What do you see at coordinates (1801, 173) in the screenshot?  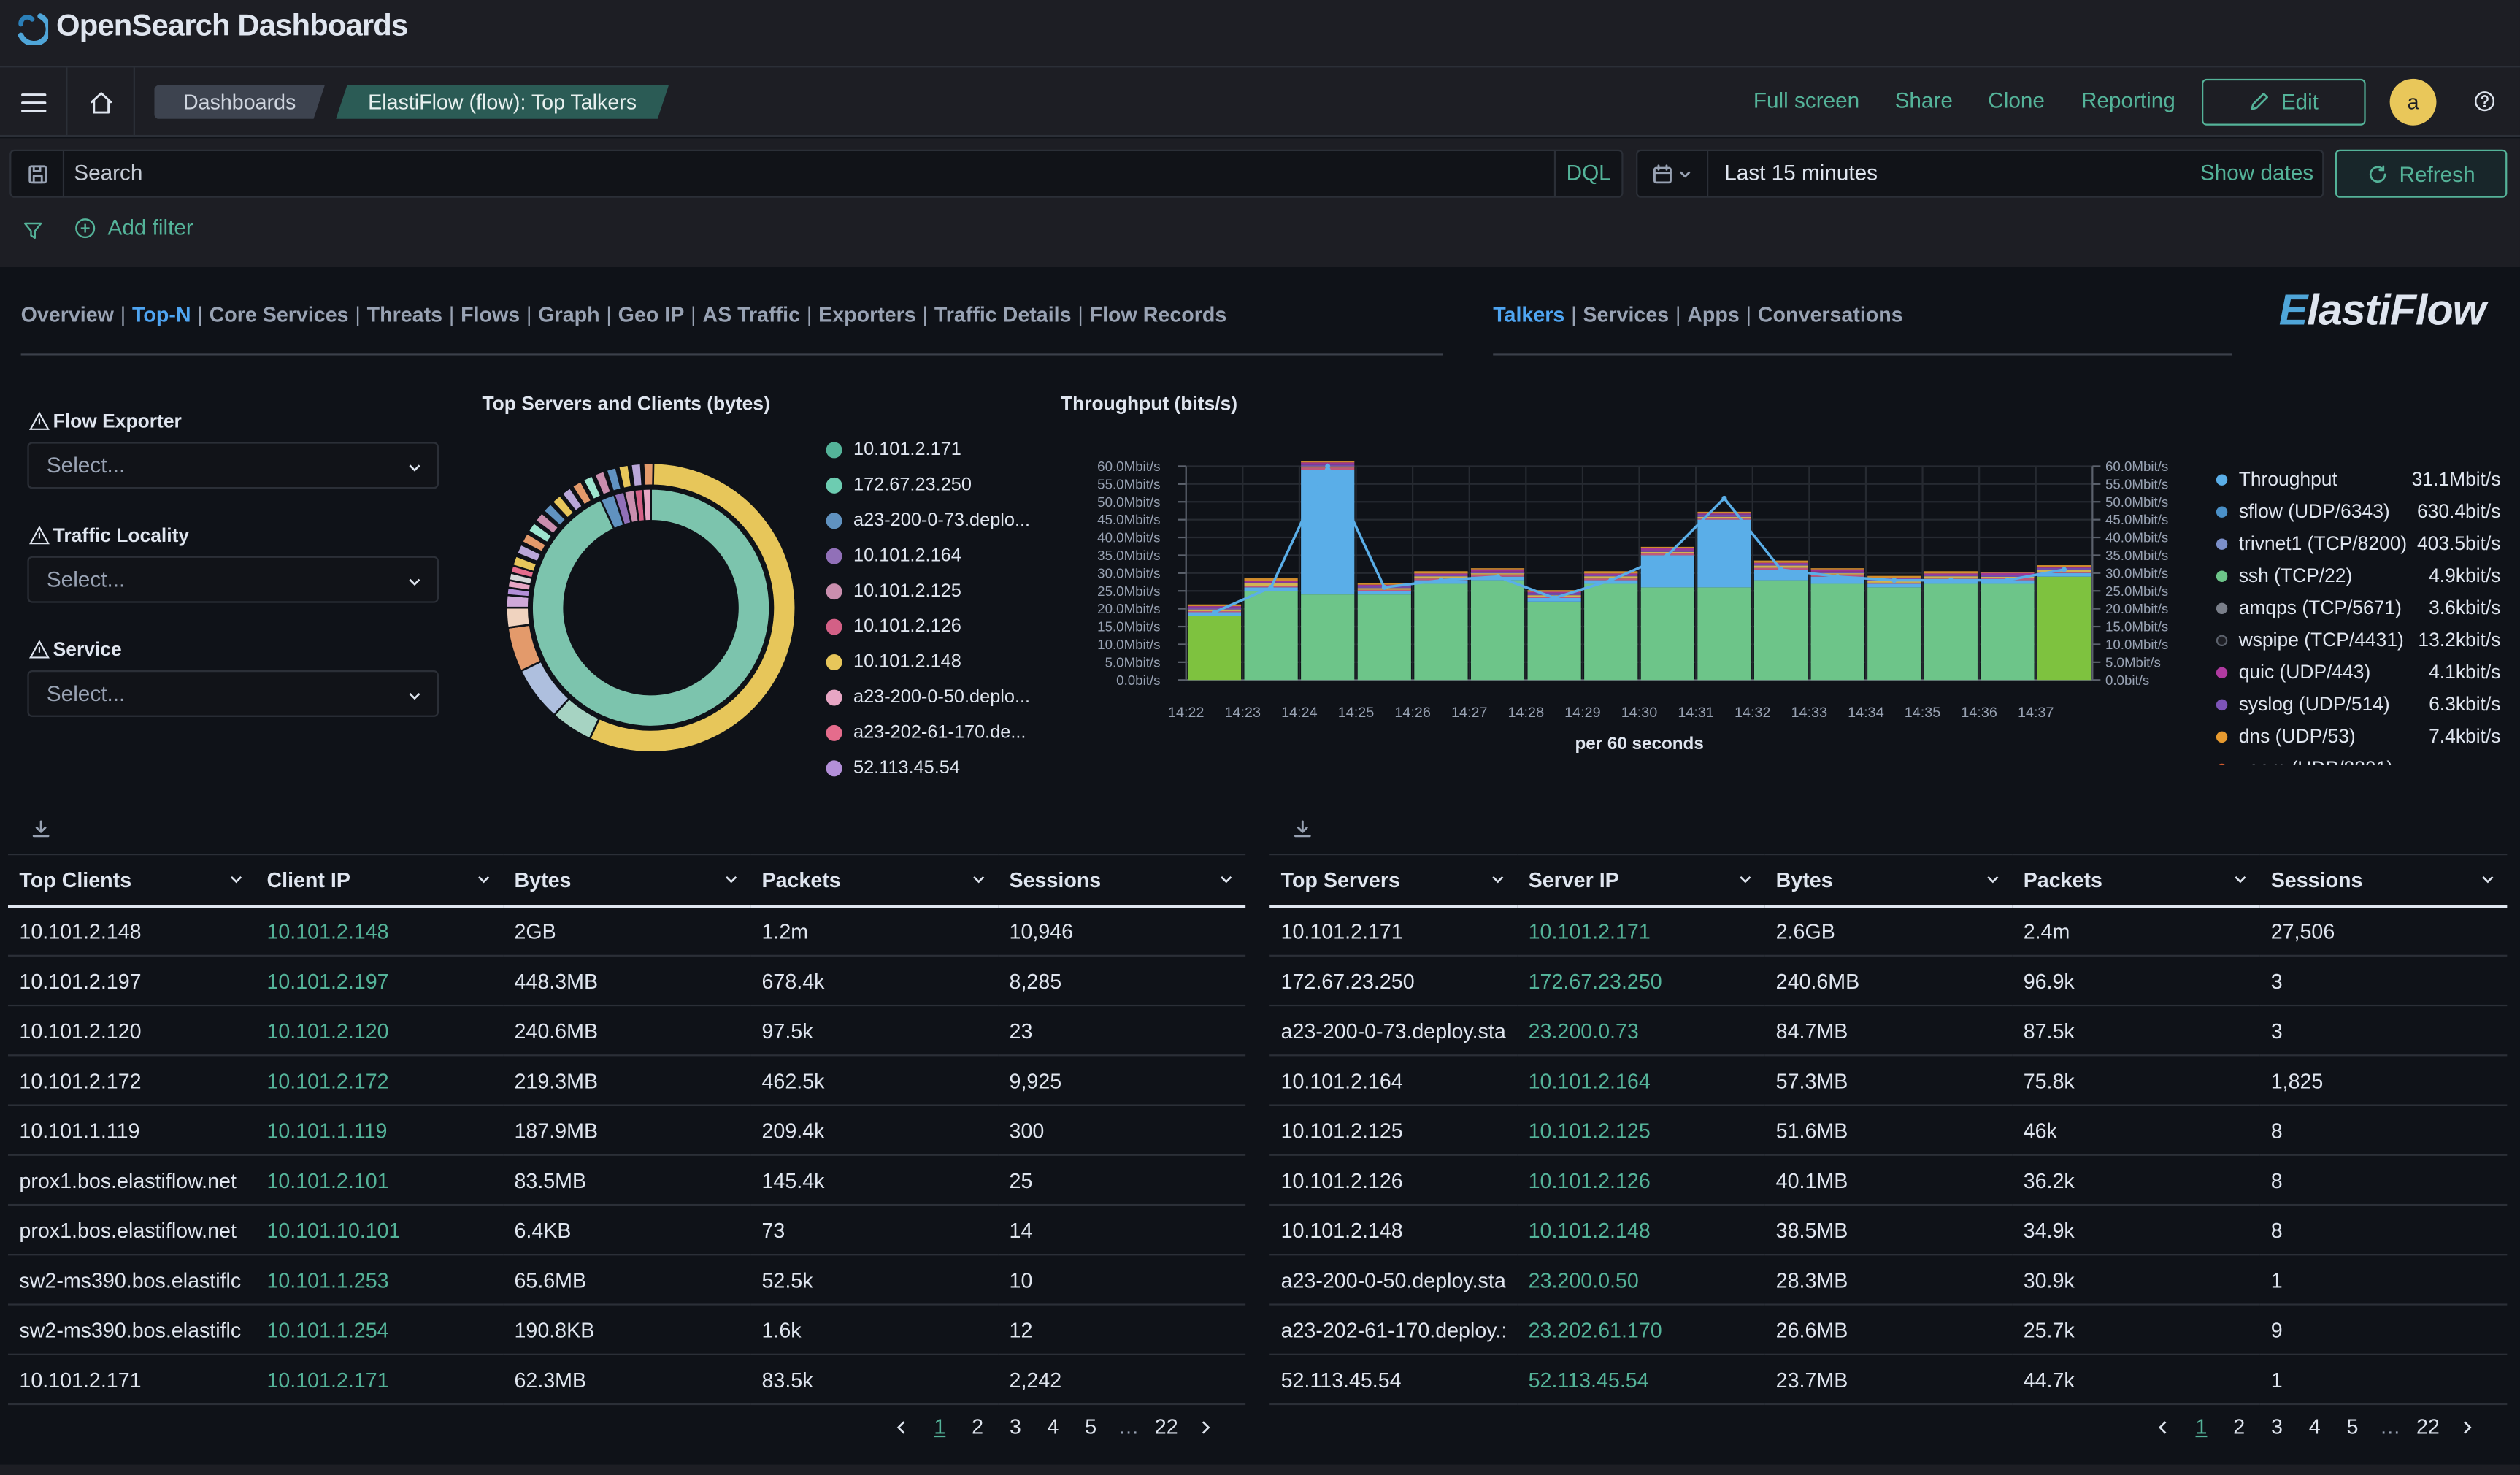 I see `time-range-text: Last 15 minutes` at bounding box center [1801, 173].